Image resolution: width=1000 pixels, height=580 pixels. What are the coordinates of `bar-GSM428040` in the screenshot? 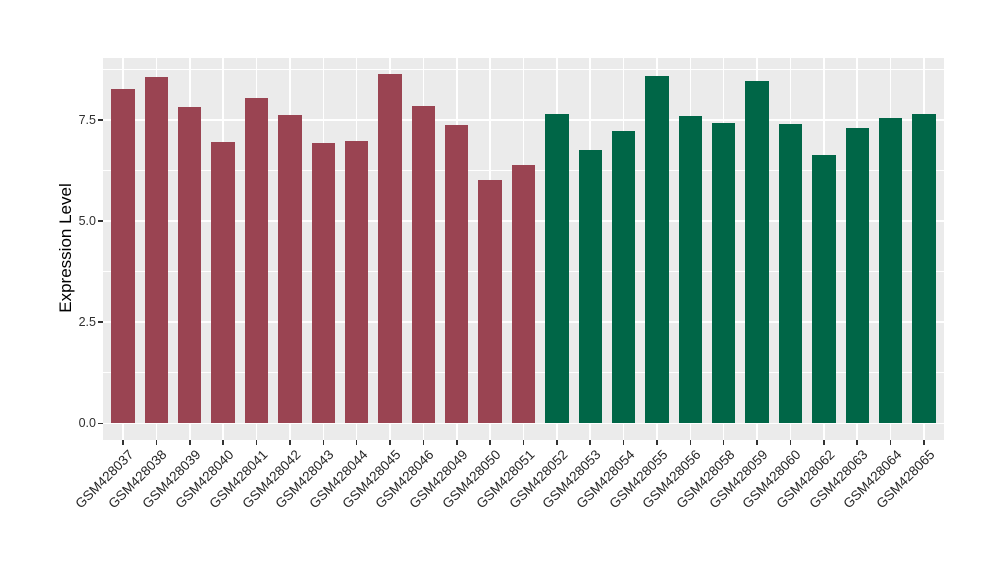 It's located at (223, 282).